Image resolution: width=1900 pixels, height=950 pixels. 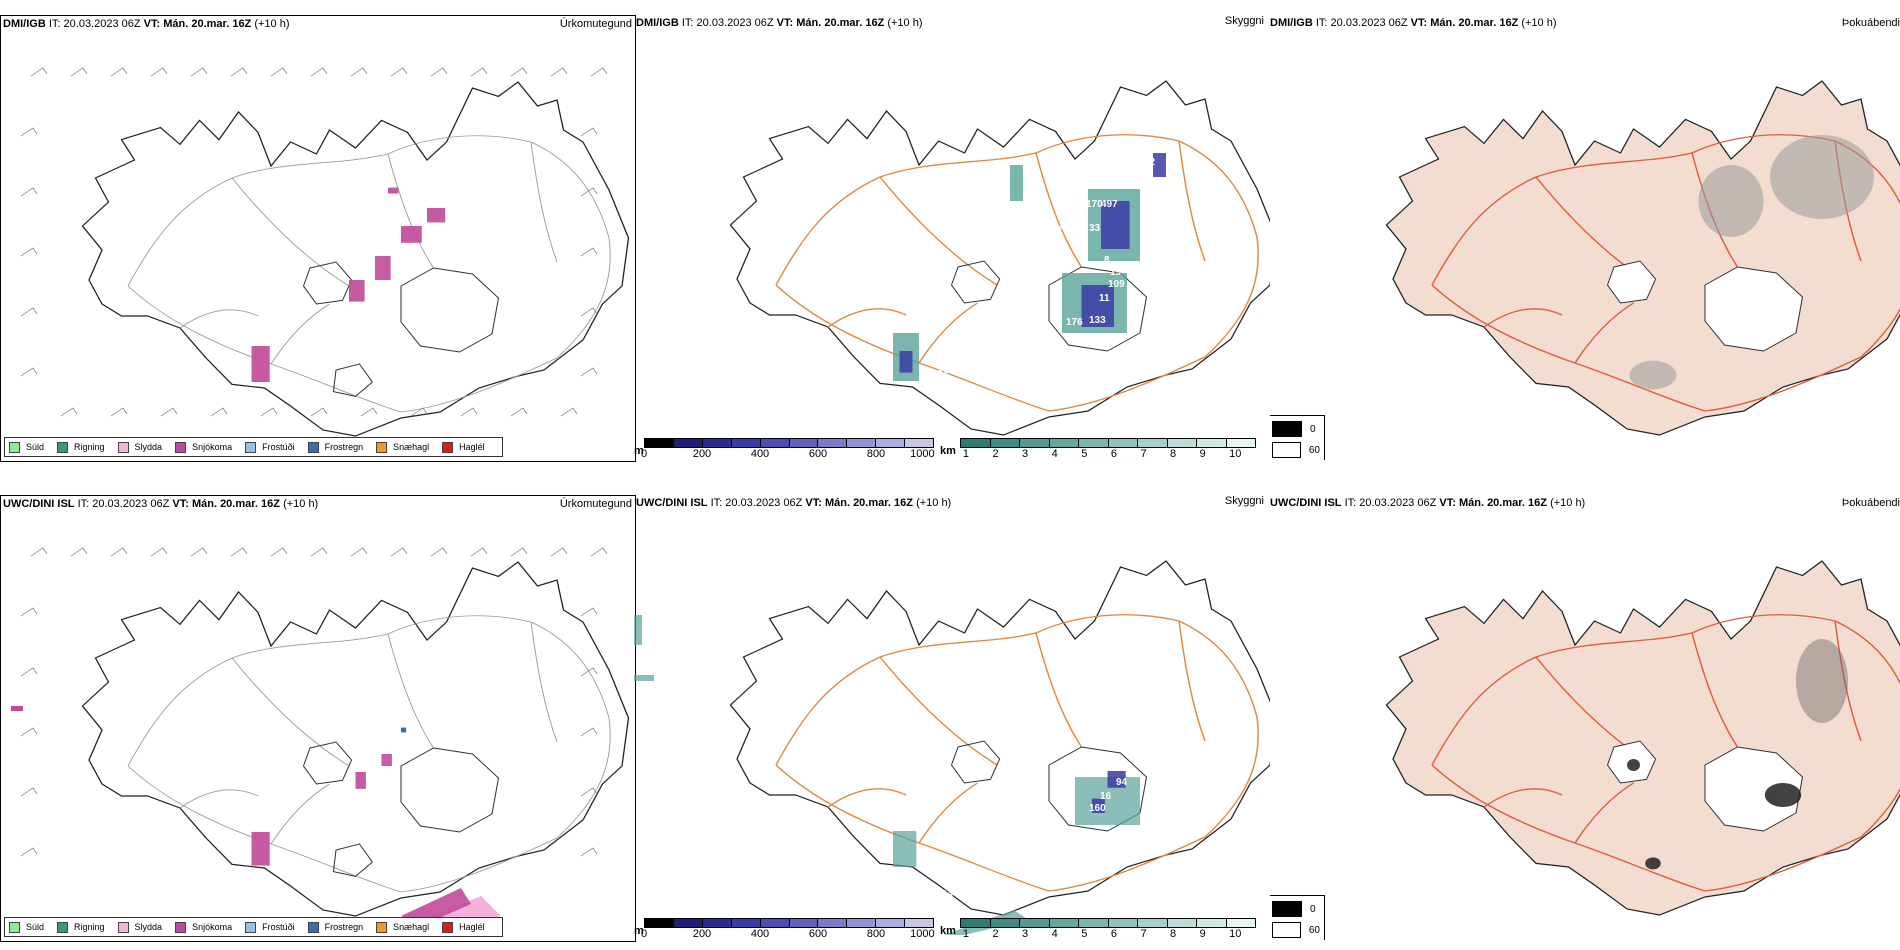 What do you see at coordinates (314, 242) in the screenshot?
I see `wind-barbs` at bounding box center [314, 242].